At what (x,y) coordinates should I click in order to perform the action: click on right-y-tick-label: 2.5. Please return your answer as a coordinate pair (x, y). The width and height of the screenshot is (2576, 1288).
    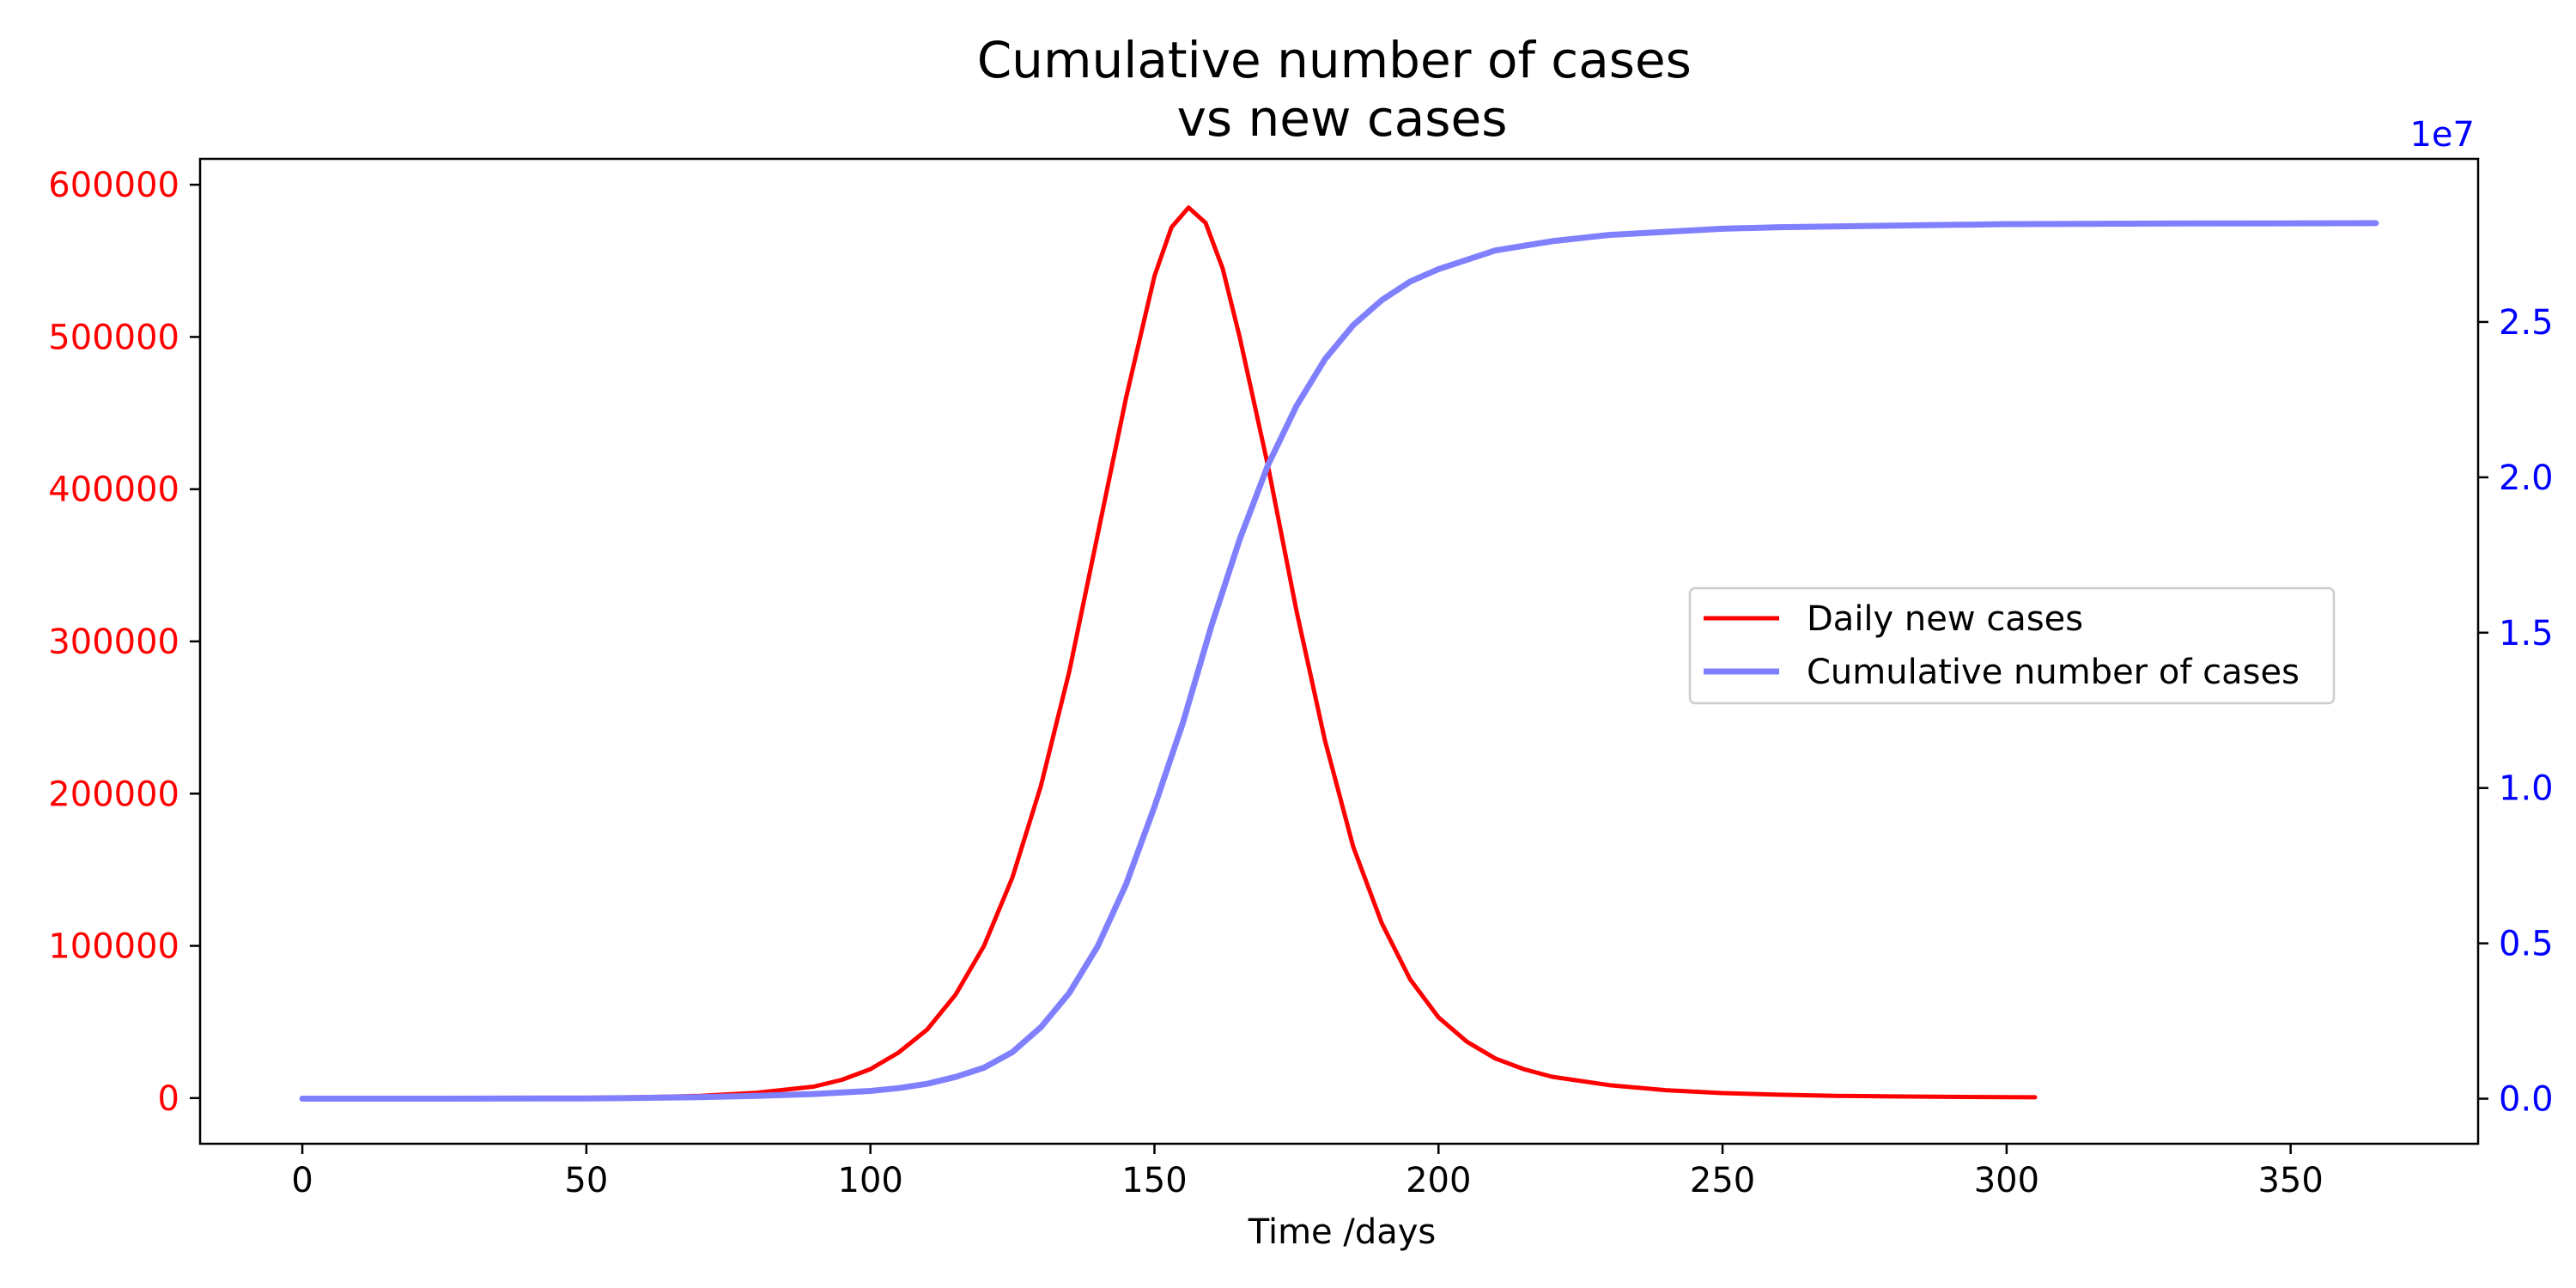
    Looking at the image, I should click on (2526, 323).